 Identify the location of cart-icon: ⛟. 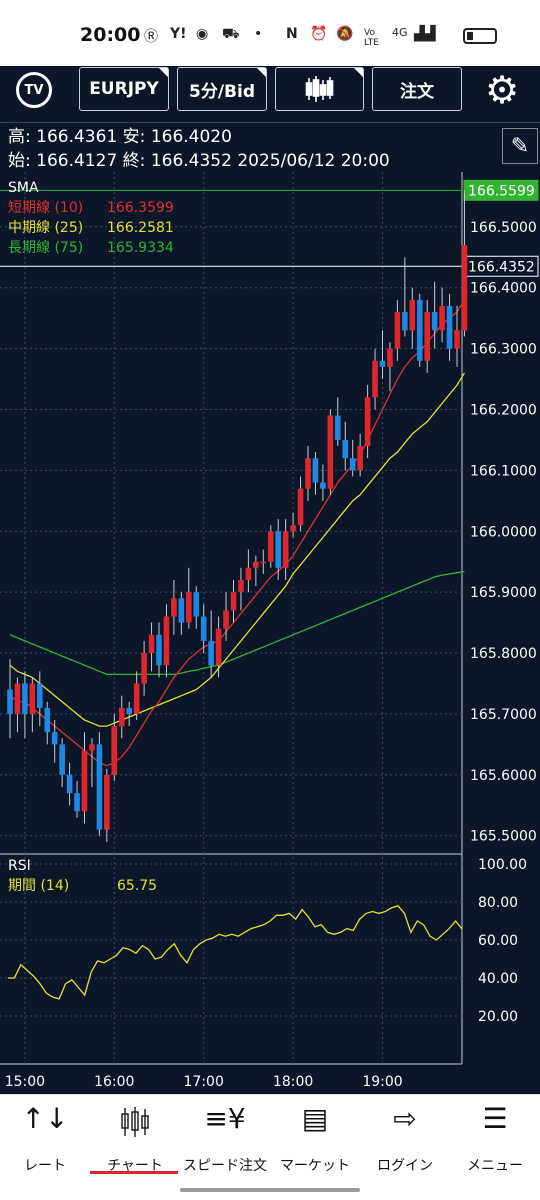
(231, 34).